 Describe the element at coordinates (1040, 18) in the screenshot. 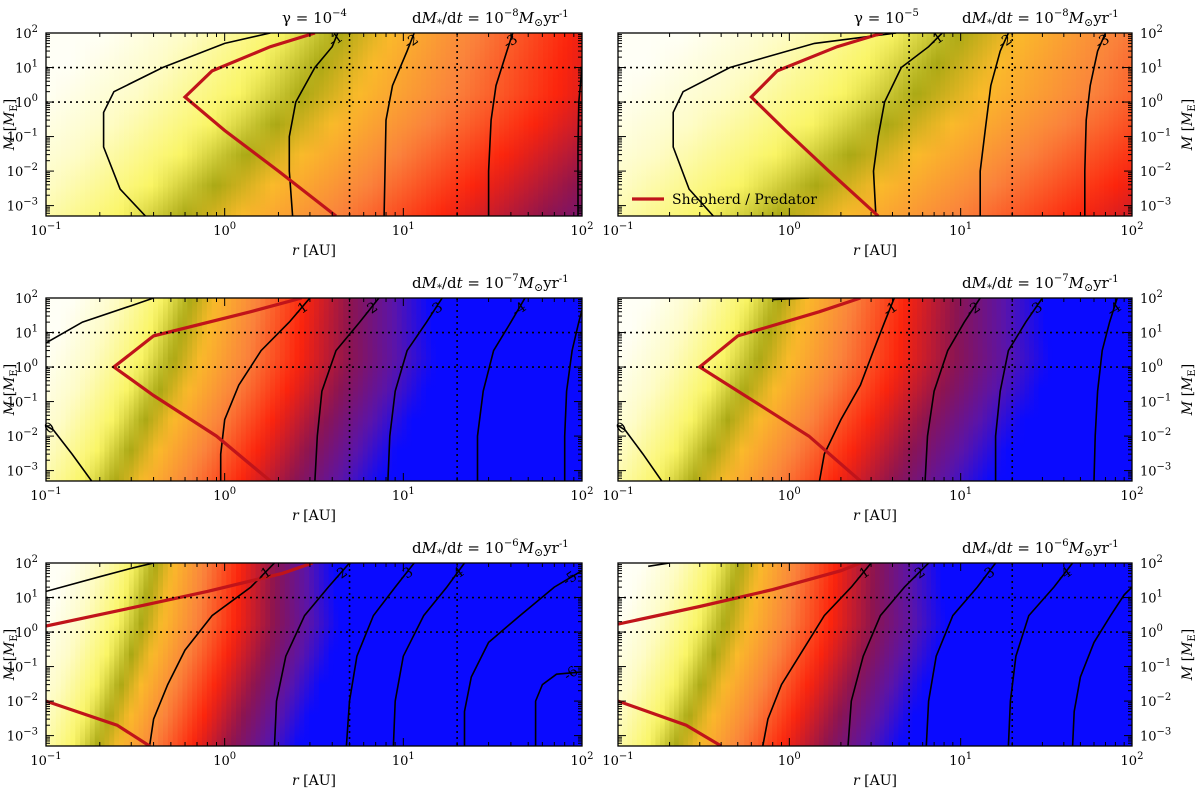

I see `mdot-title: dM*/dt = 10−8M⊙yr-1` at that location.